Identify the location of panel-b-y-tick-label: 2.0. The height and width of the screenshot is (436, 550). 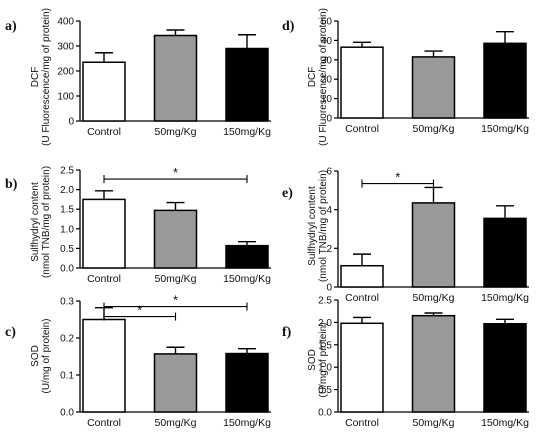
(67, 190).